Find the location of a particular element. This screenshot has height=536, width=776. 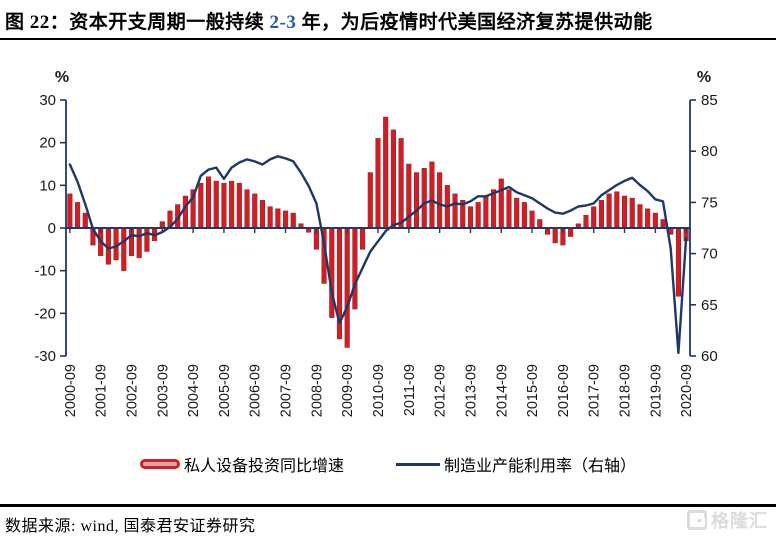

line-series-label: 制造业产能利用率（右轴） is located at coordinates (540, 466).